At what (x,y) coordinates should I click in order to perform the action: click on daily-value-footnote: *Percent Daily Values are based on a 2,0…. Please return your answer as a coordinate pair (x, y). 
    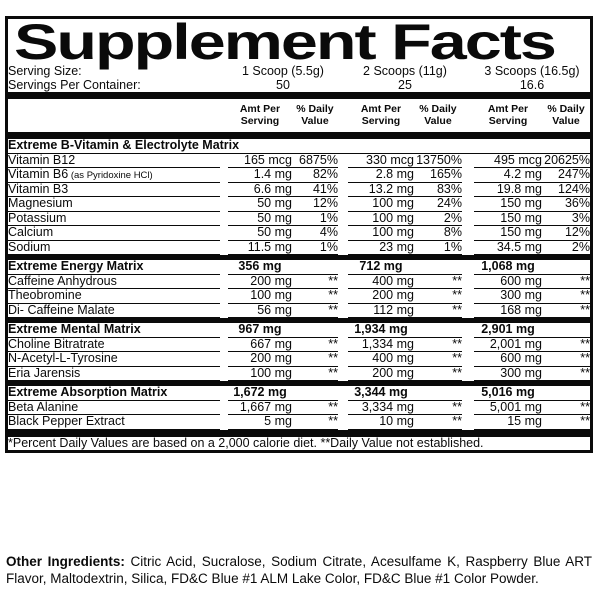
    Looking at the image, I should click on (246, 443).